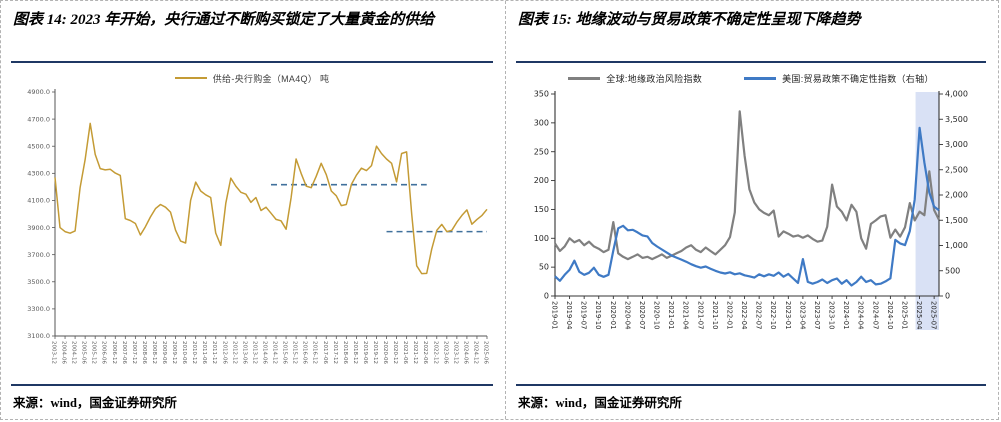 The image size is (1001, 422). What do you see at coordinates (890, 315) in the screenshot?
I see `svg-text: 2024-10` at bounding box center [890, 315].